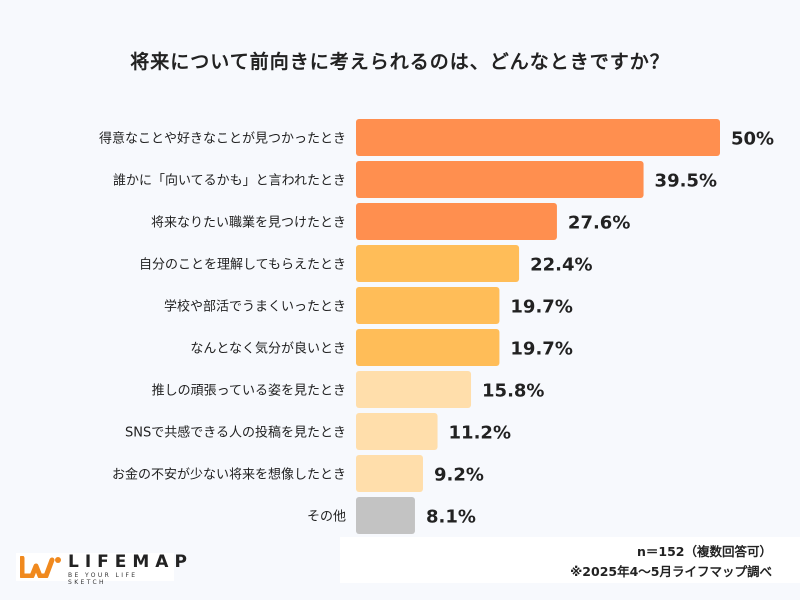 This screenshot has height=600, width=800. I want to click on sample-size-note: n＝152（複数回答可）, so click(704, 551).